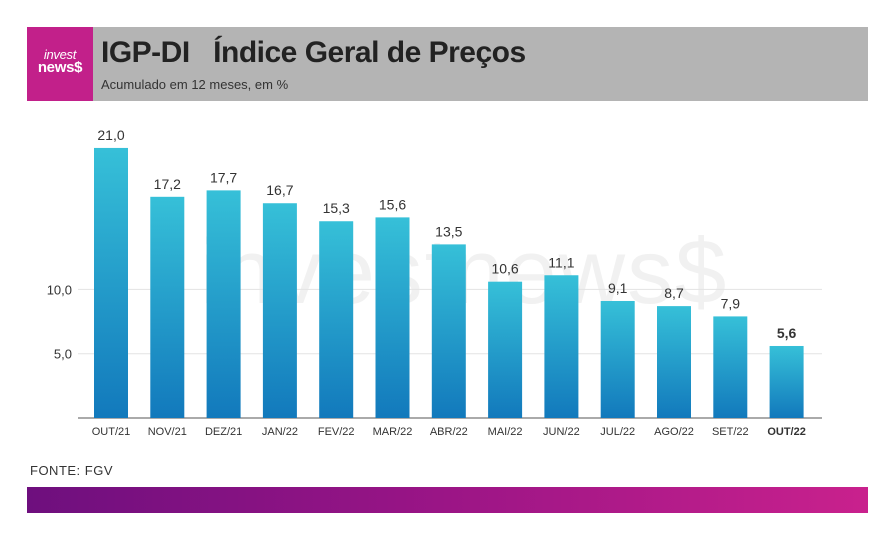  What do you see at coordinates (167, 184) in the screenshot?
I see `bar-value-label: 17,2` at bounding box center [167, 184].